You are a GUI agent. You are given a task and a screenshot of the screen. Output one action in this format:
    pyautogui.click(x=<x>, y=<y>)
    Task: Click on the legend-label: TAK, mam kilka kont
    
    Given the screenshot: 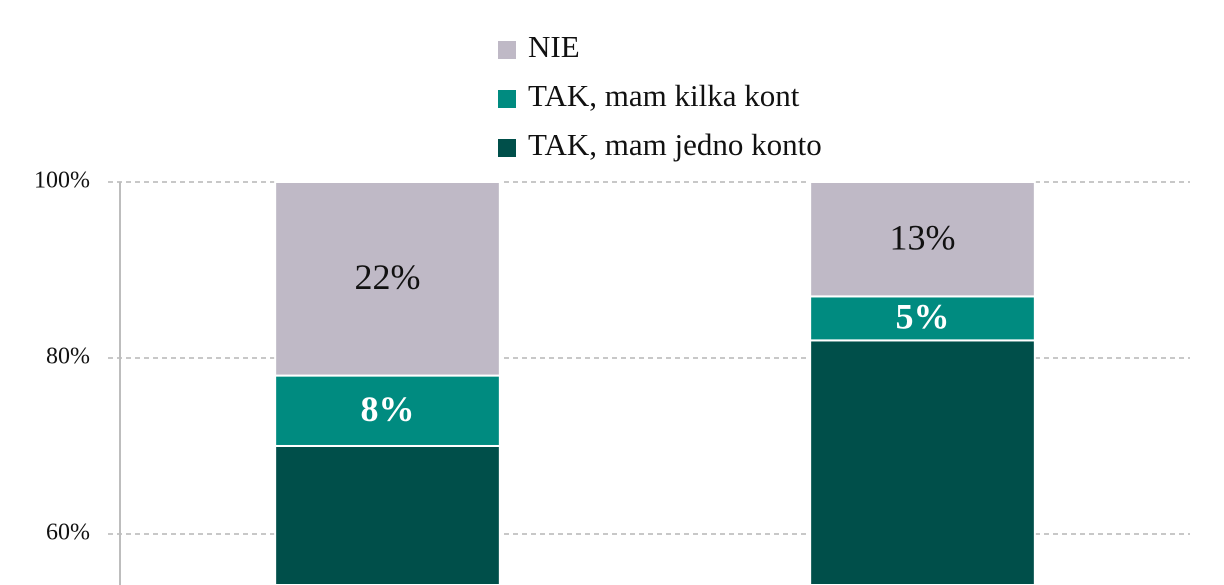 What is the action you would take?
    pyautogui.click(x=664, y=95)
    